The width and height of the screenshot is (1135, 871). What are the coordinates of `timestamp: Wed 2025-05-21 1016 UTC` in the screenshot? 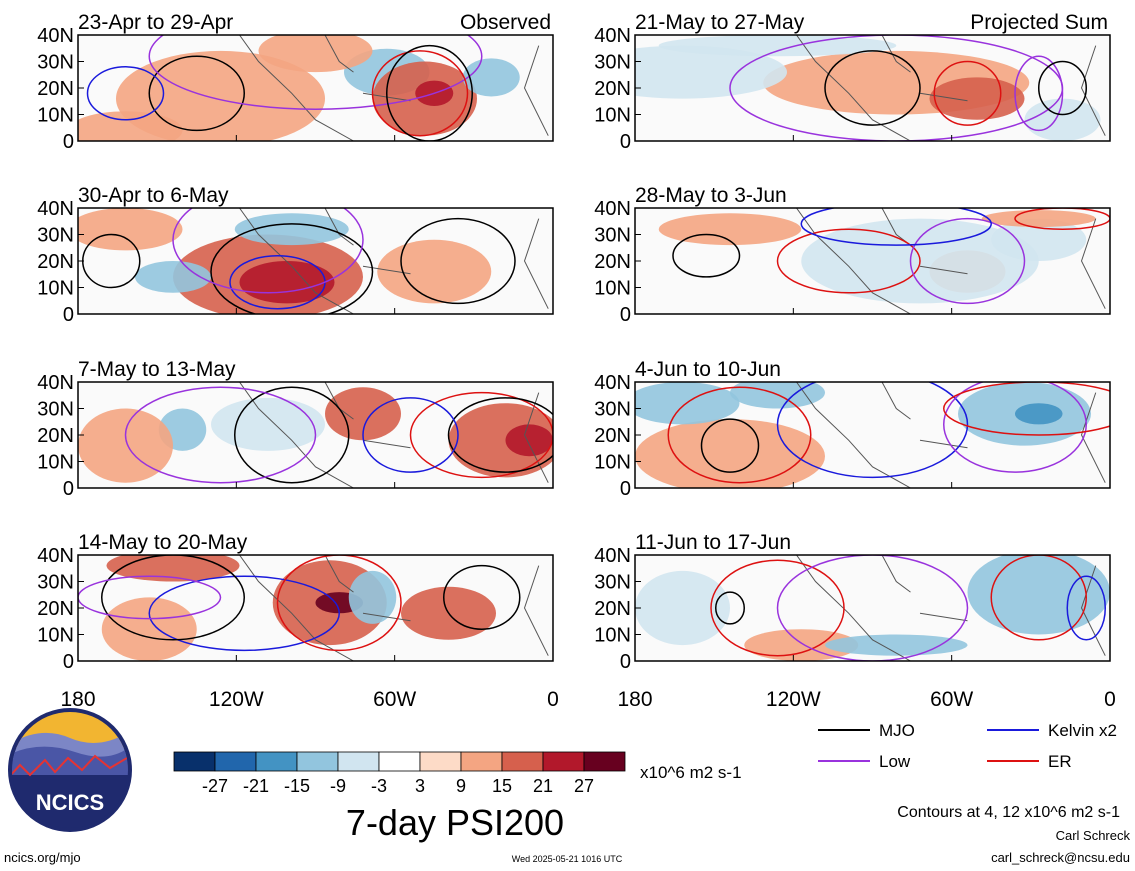 It's located at (567, 859).